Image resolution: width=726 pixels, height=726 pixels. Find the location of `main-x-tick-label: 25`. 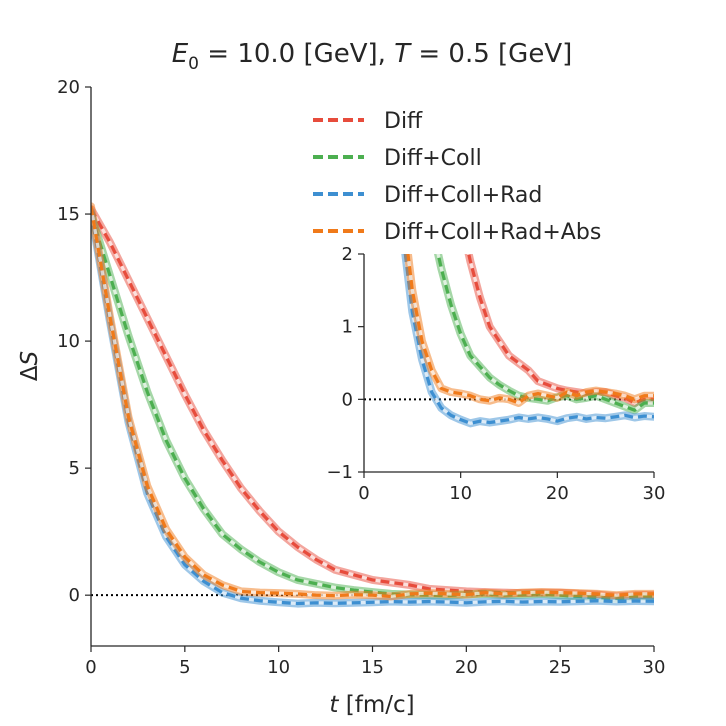

main-x-tick-label: 25 is located at coordinates (560, 667).